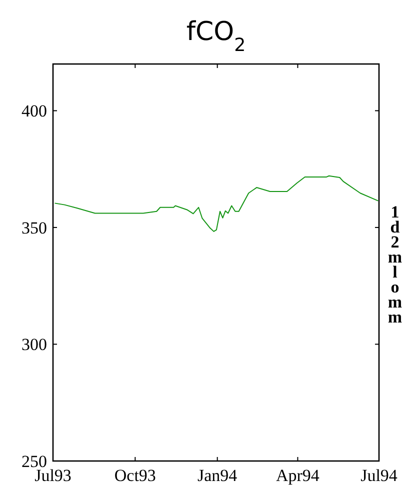  Describe the element at coordinates (34, 344) in the screenshot. I see `y-tick-label: 300` at that location.